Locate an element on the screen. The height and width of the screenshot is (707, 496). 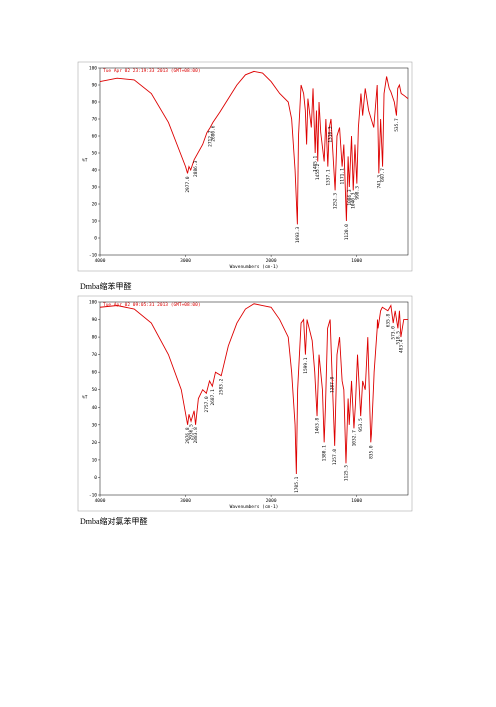
peak-label: 483.4 is located at coordinates (401, 346).